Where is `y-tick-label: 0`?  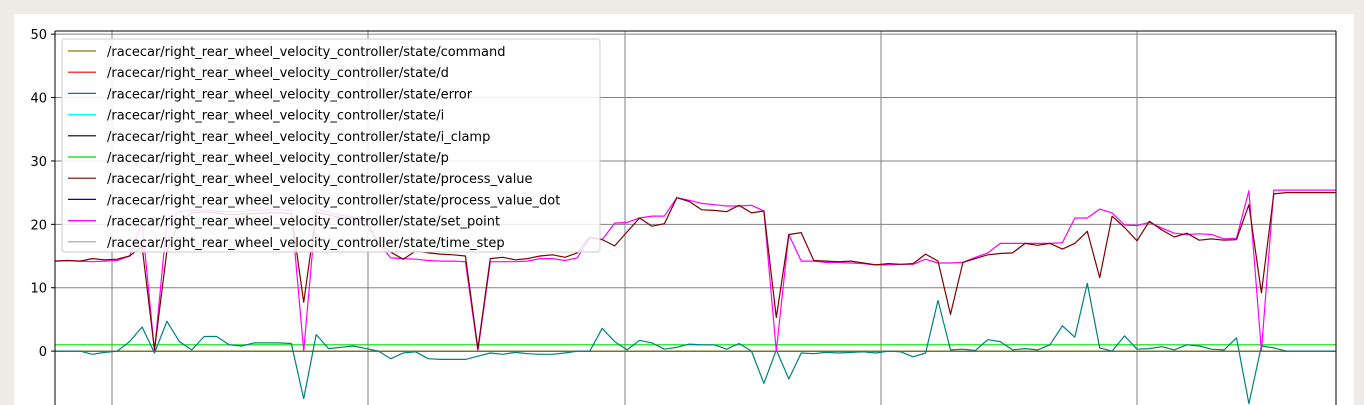 y-tick-label: 0 is located at coordinates (43, 352).